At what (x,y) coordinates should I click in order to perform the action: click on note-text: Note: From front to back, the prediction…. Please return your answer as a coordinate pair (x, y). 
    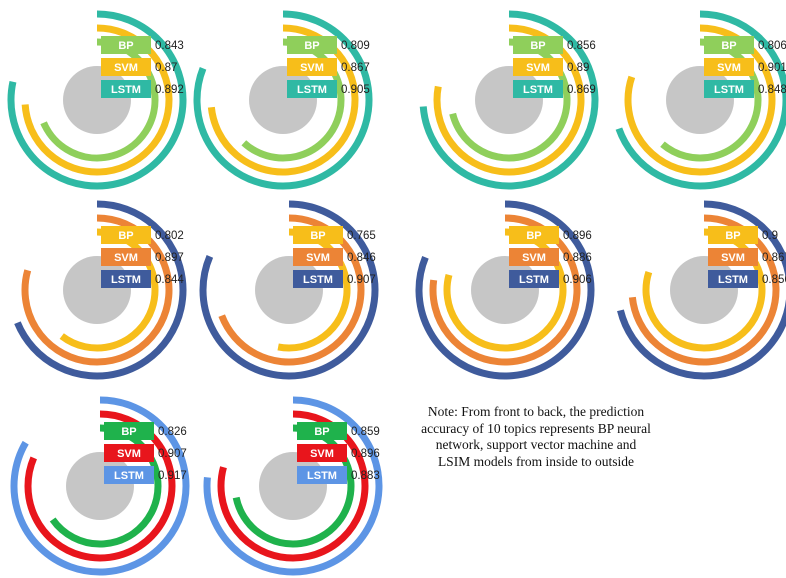
    Looking at the image, I should click on (536, 436).